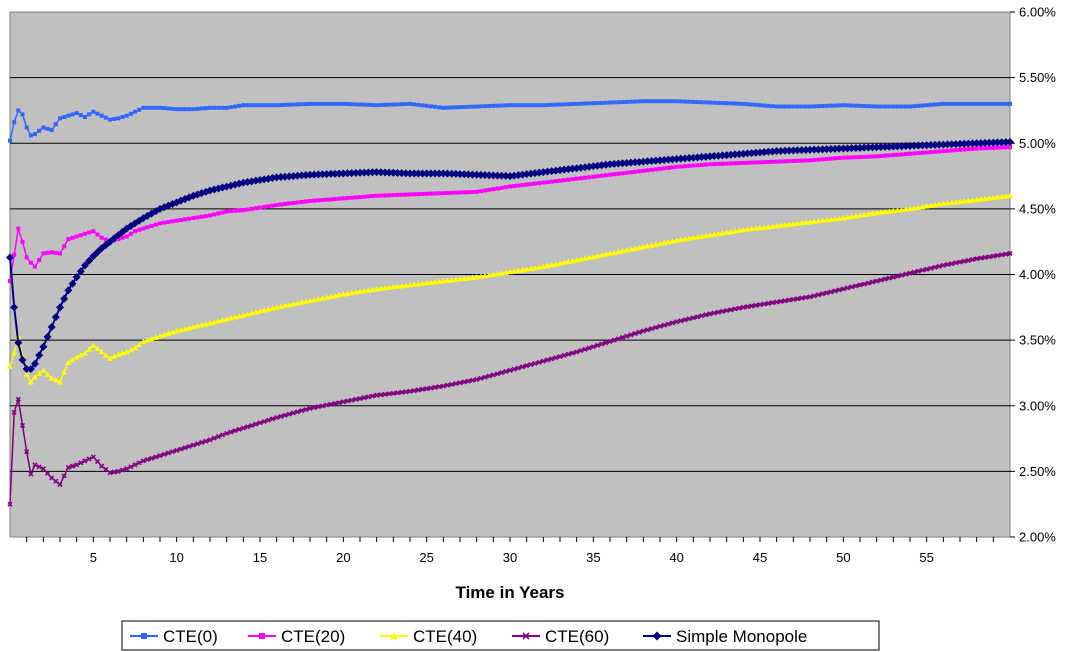 The width and height of the screenshot is (1073, 652). Describe the element at coordinates (1037, 12) in the screenshot. I see `y-tick-label: 6.00%` at that location.